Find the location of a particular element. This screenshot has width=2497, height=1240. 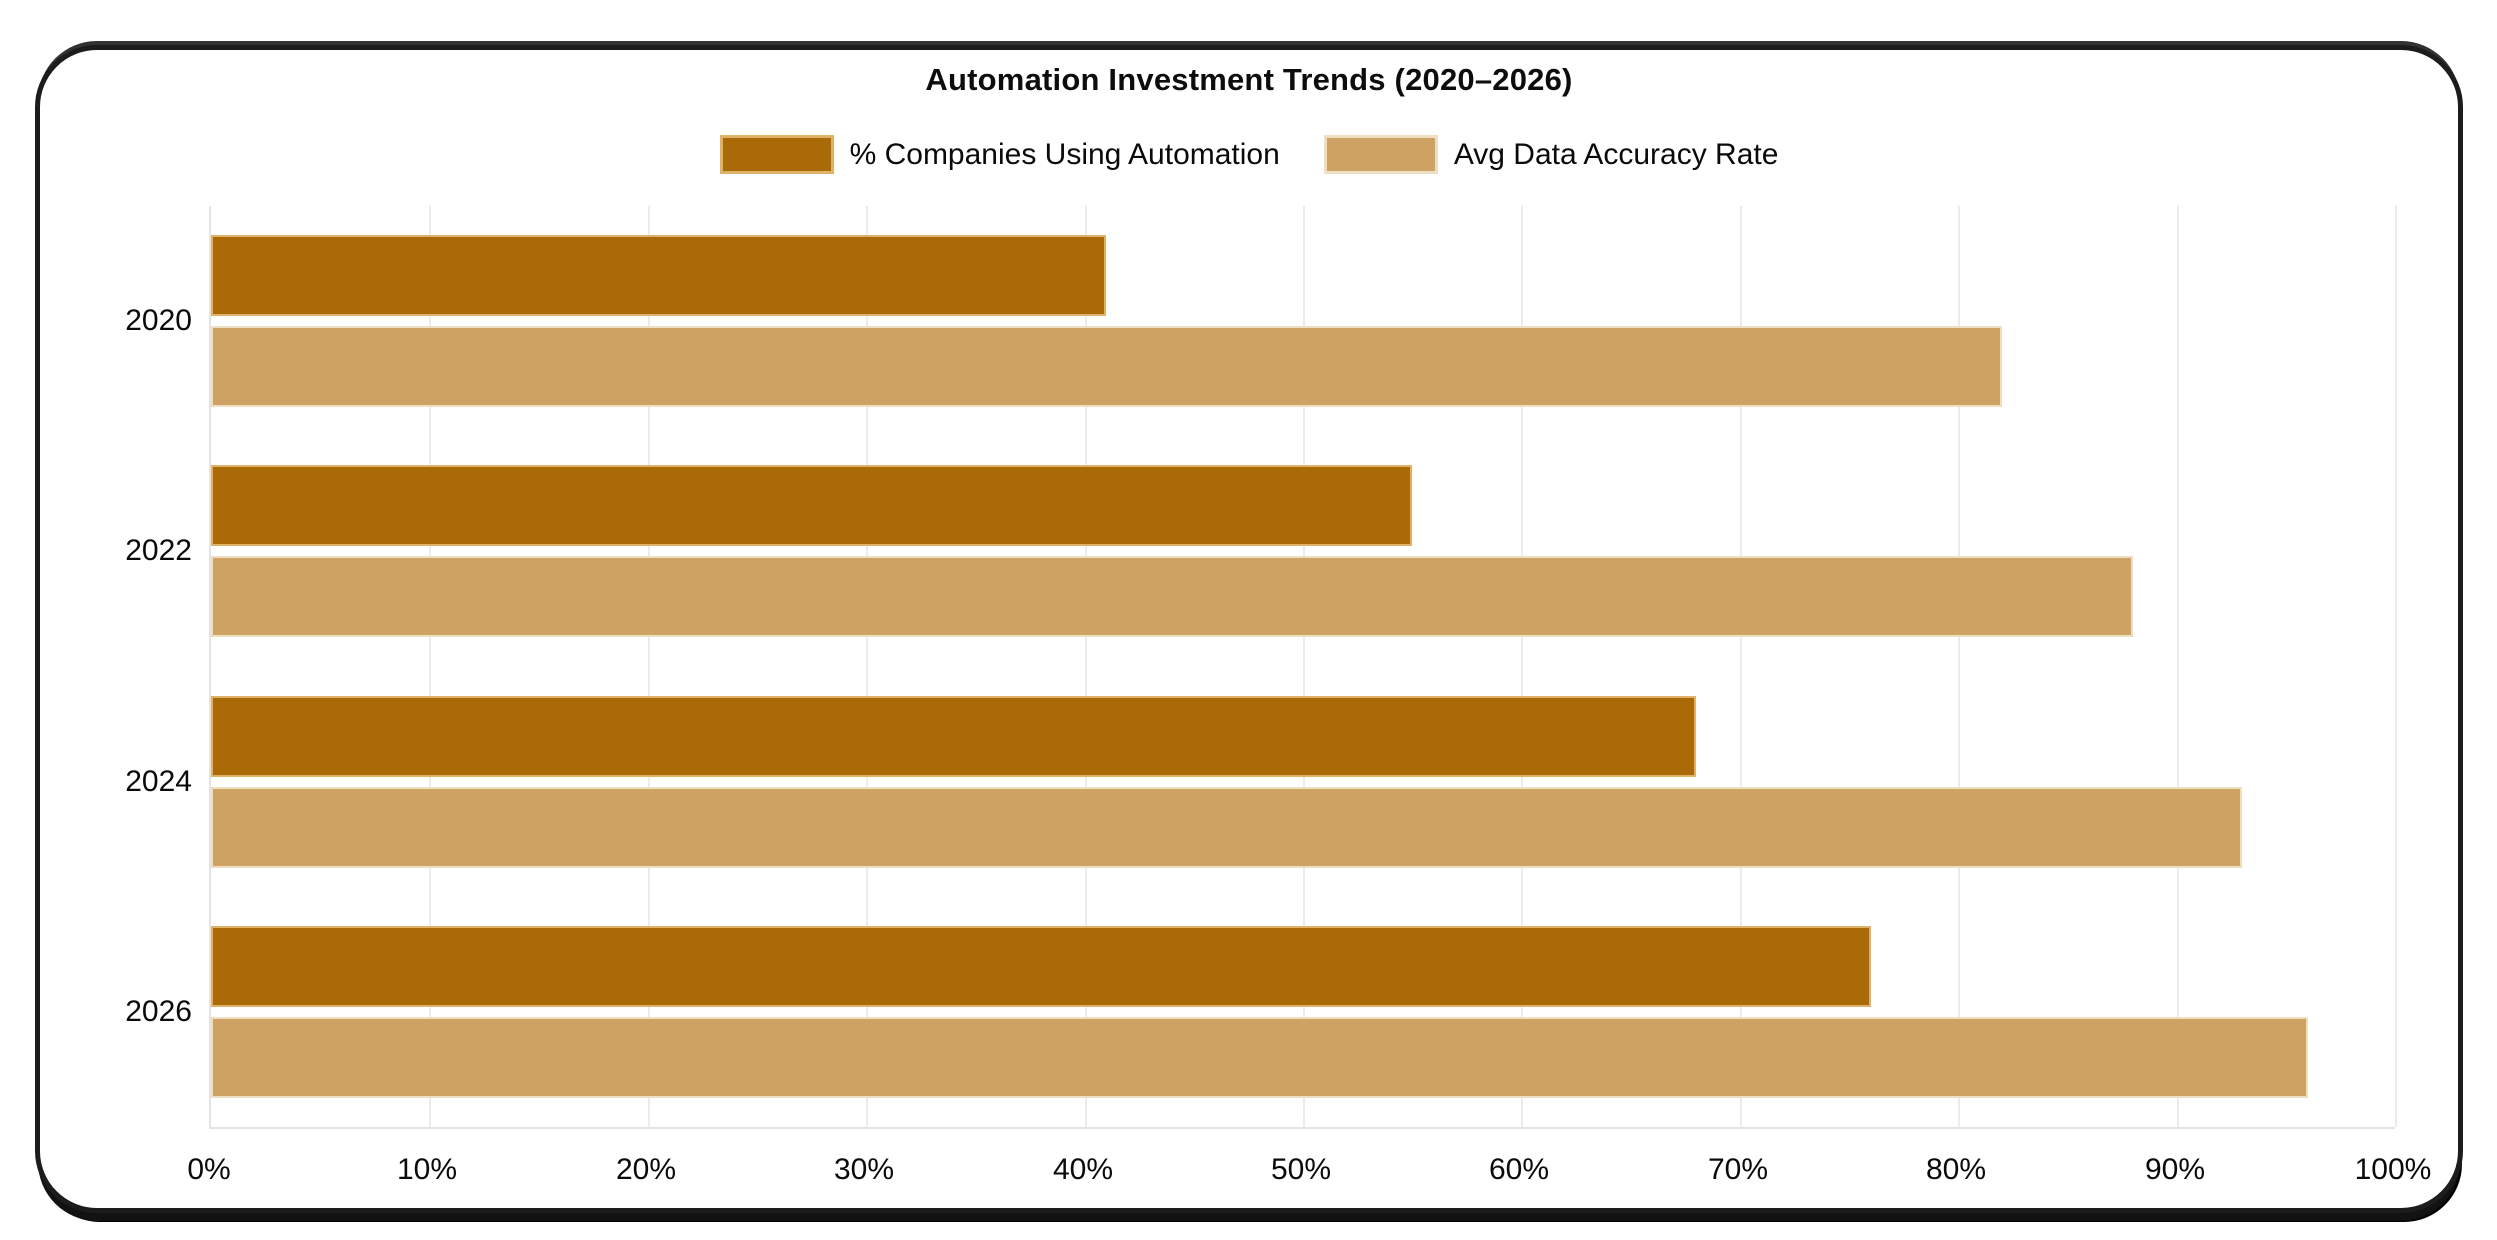

gridline-90% is located at coordinates (2177, 666).